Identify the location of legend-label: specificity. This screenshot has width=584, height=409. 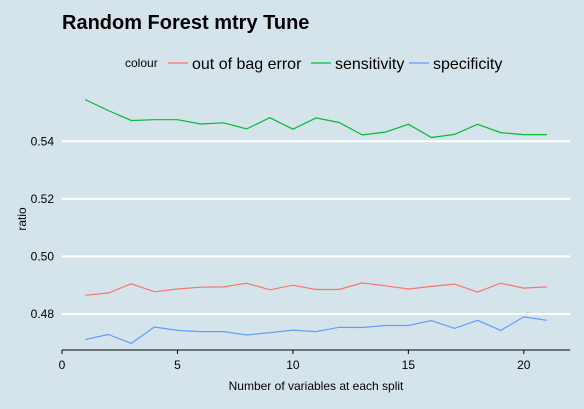
(467, 64).